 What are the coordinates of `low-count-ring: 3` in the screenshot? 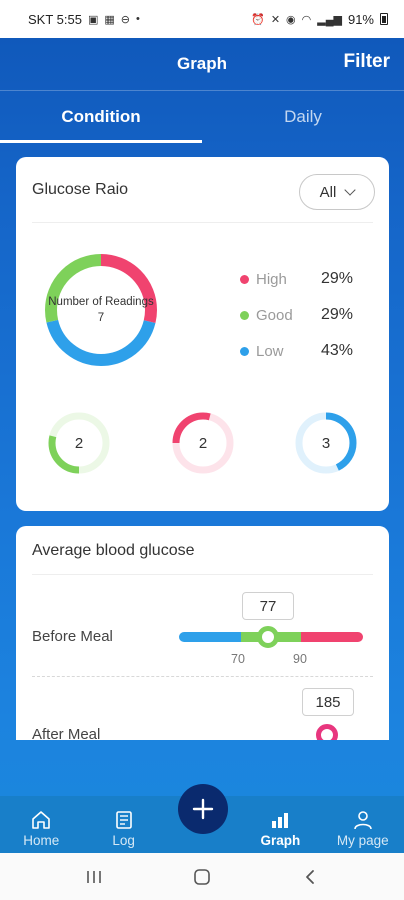 It's located at (326, 443).